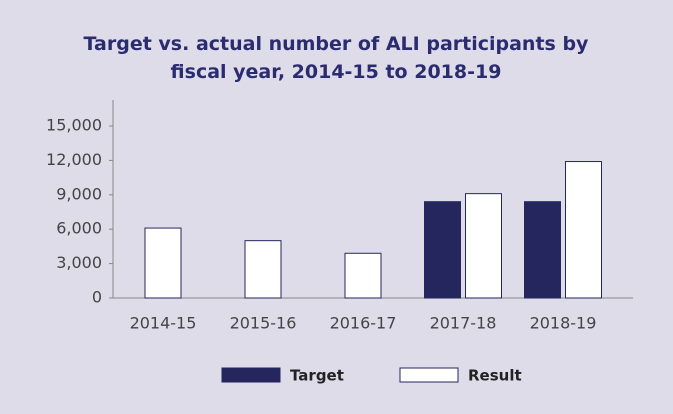 This screenshot has width=673, height=414. I want to click on y-tick-label: 12,000, so click(74, 159).